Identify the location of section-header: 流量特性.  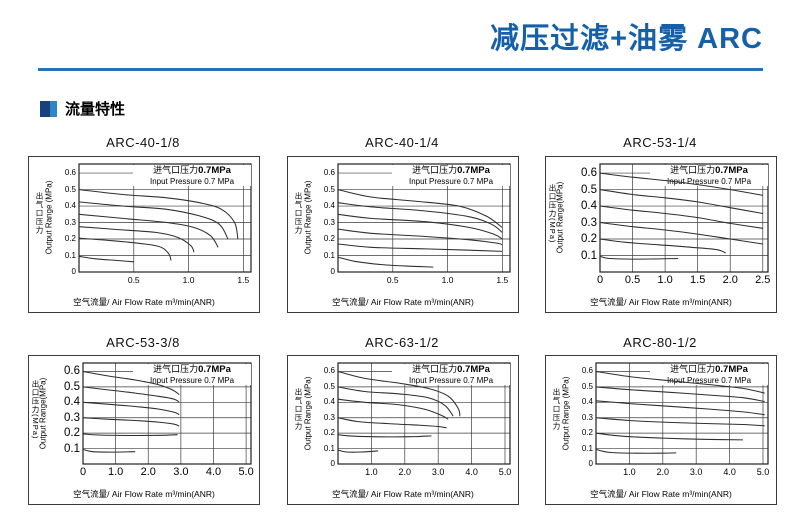
(82, 108).